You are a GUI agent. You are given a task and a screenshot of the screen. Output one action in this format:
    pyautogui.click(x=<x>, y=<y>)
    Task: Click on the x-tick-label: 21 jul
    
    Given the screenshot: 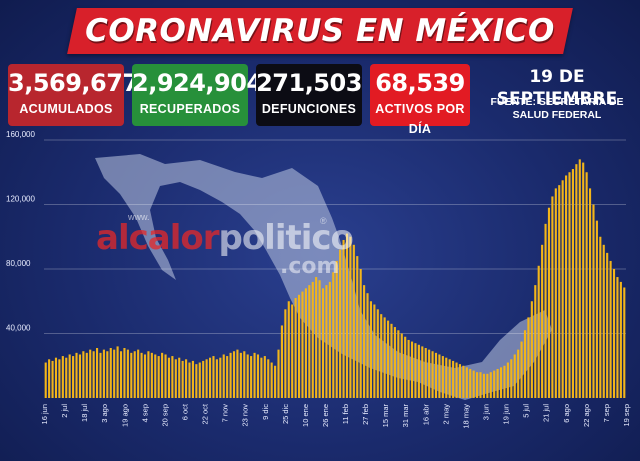 What is the action you would take?
    pyautogui.click(x=546, y=413)
    